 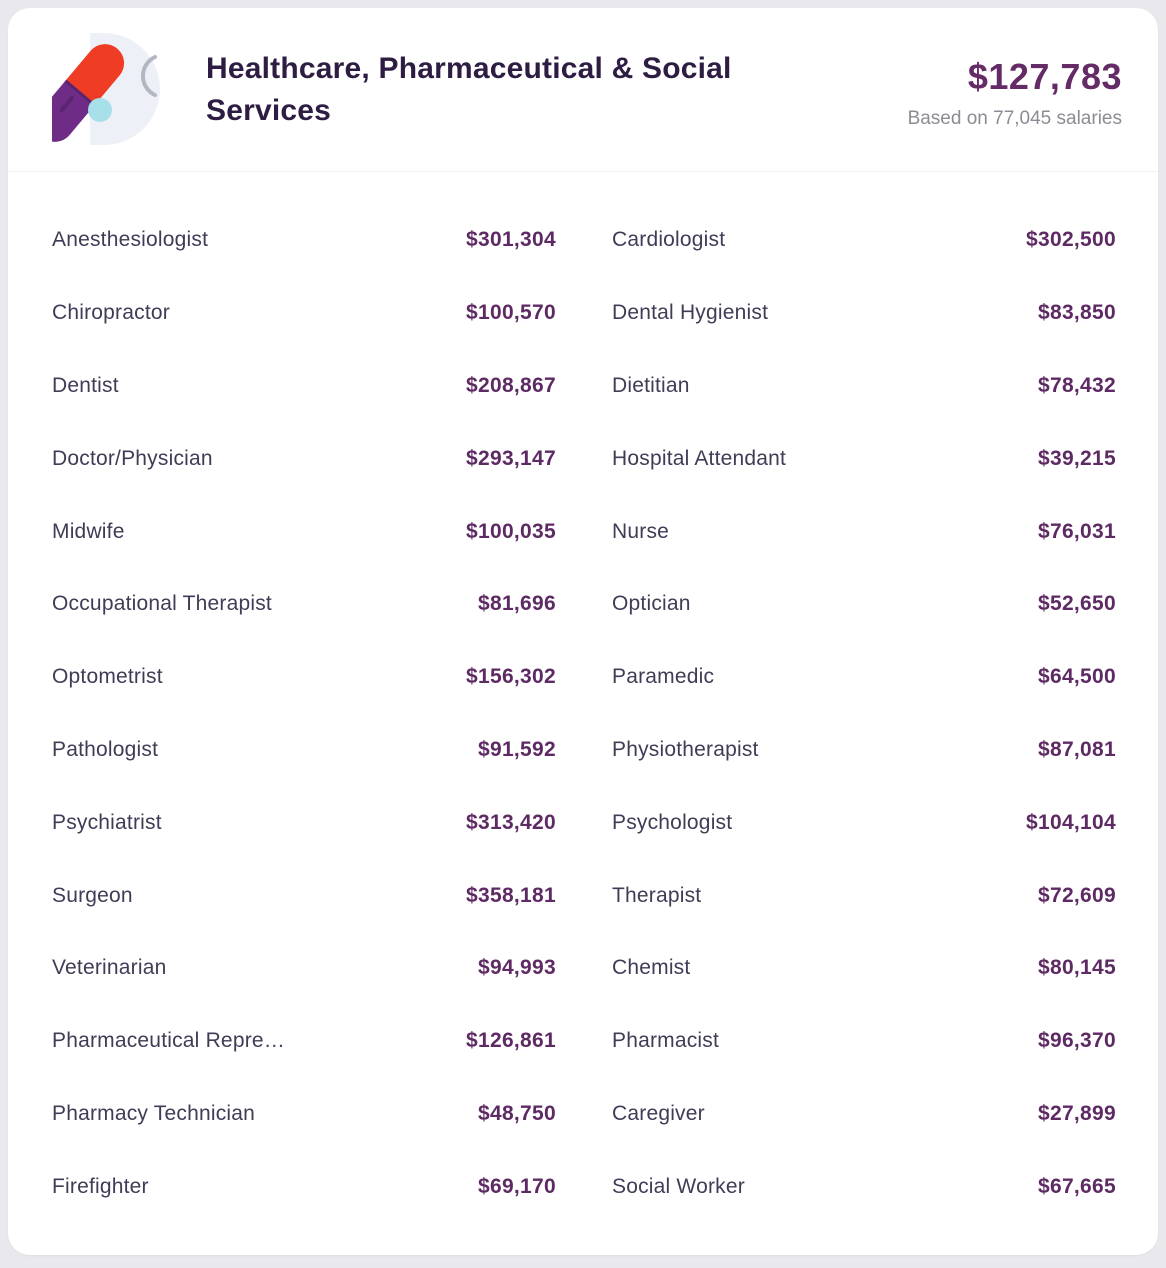 I want to click on job-salary: $302,500, so click(x=1071, y=240).